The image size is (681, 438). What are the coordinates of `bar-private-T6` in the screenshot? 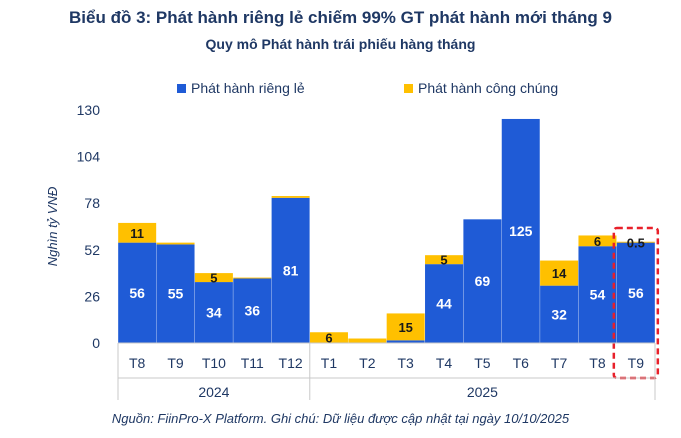 It's located at (520, 230).